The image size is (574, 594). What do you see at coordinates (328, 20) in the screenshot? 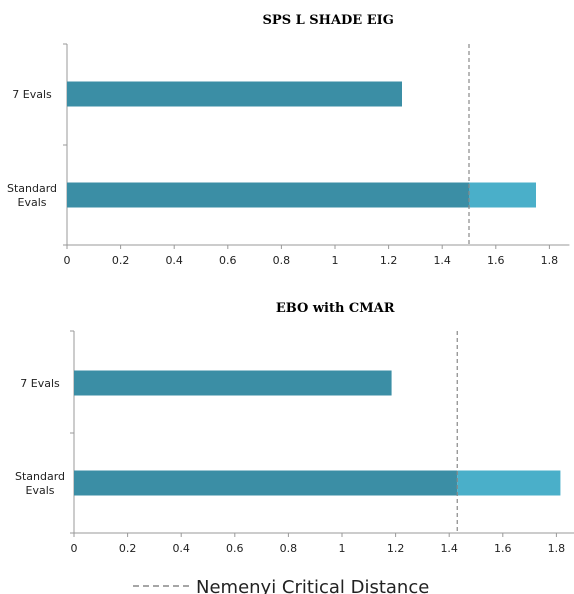
I see `chart-title: SPS L SHADE EIG` at bounding box center [328, 20].